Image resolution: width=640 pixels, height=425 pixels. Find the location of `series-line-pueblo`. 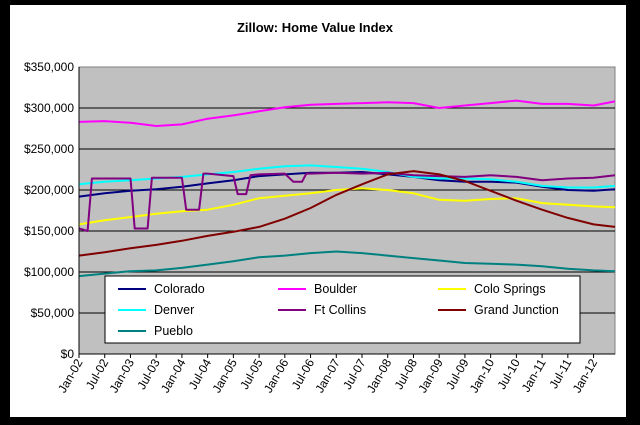

series-line-pueblo is located at coordinates (347, 264).